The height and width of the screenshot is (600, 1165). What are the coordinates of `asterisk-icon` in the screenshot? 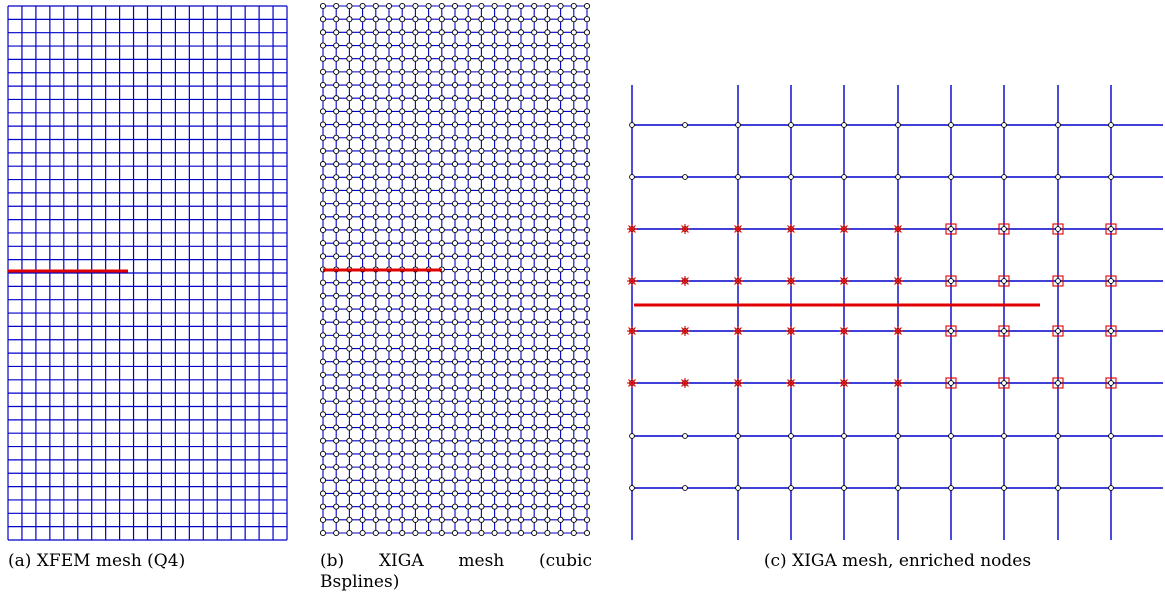 It's located at (685, 229).